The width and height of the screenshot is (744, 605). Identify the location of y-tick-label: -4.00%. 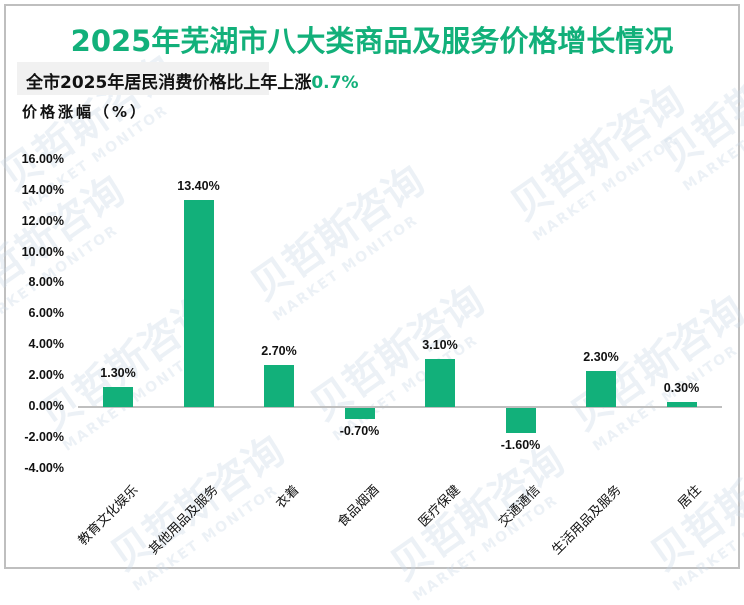
(44, 467).